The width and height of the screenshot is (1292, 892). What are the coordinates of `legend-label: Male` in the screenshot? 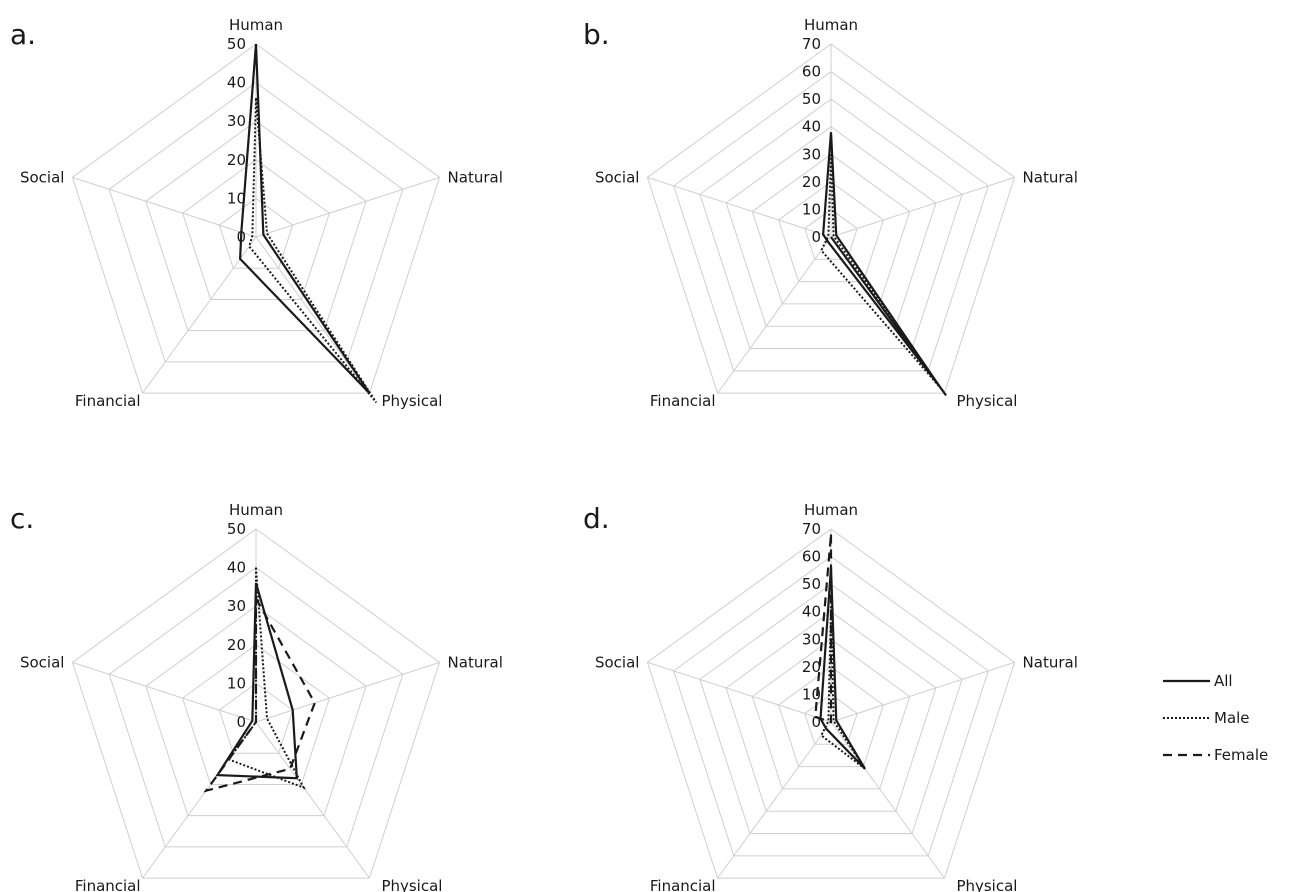 It's located at (1232, 718).